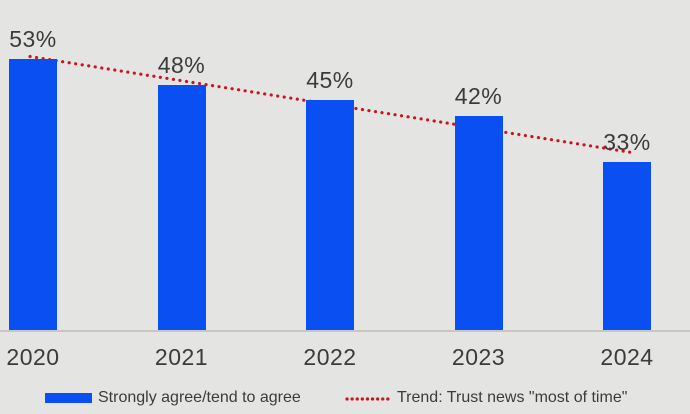 The width and height of the screenshot is (690, 414). Describe the element at coordinates (627, 357) in the screenshot. I see `x-tick-2024: 2024` at that location.